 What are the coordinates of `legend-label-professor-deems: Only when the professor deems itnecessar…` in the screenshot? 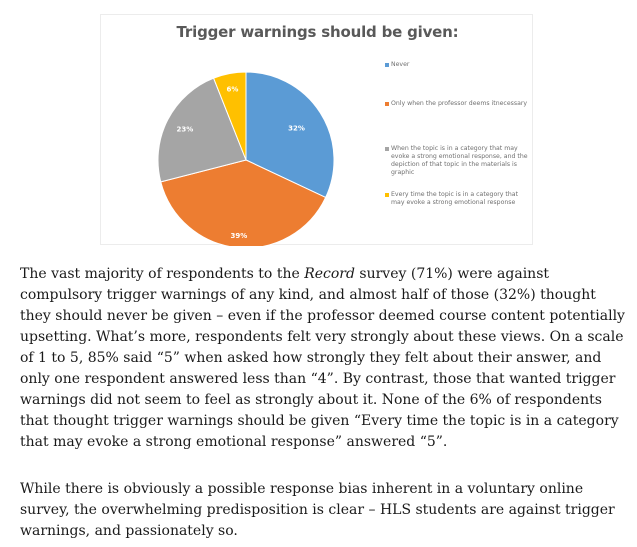 It's located at (459, 103).